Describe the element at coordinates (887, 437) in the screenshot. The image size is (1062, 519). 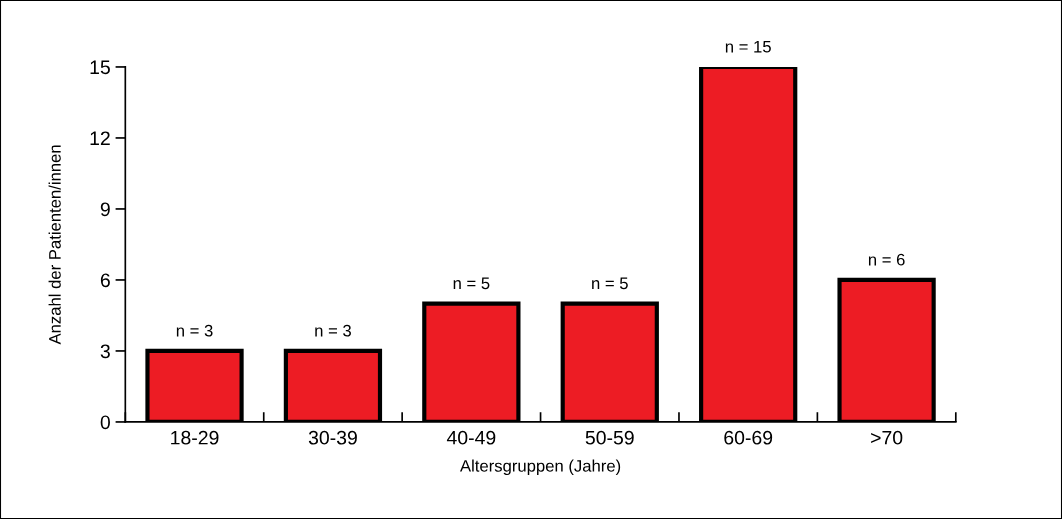
I see `x-tick-label: >70` at that location.